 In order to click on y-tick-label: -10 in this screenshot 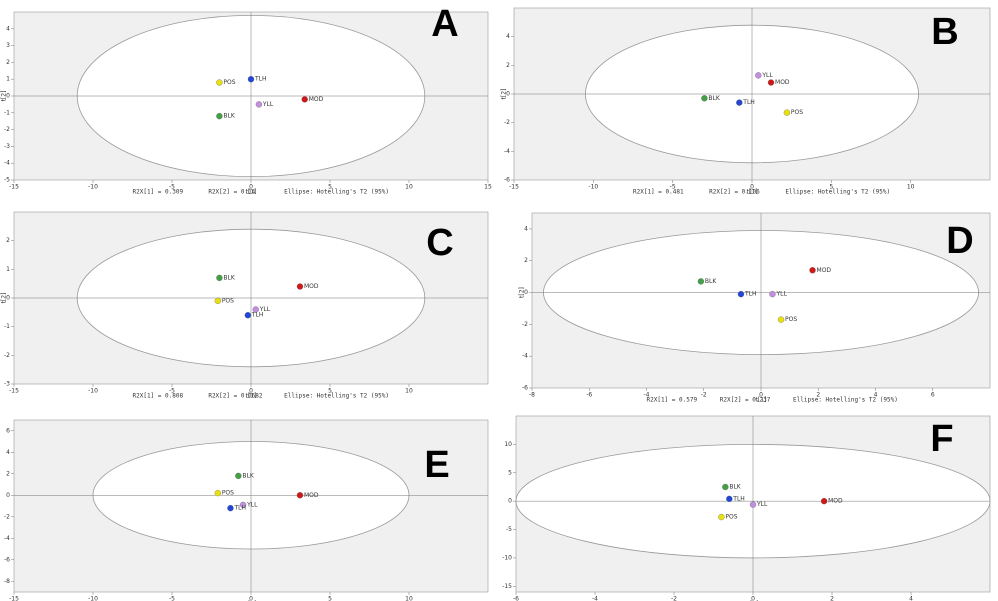, I will do `click(507, 557)`.